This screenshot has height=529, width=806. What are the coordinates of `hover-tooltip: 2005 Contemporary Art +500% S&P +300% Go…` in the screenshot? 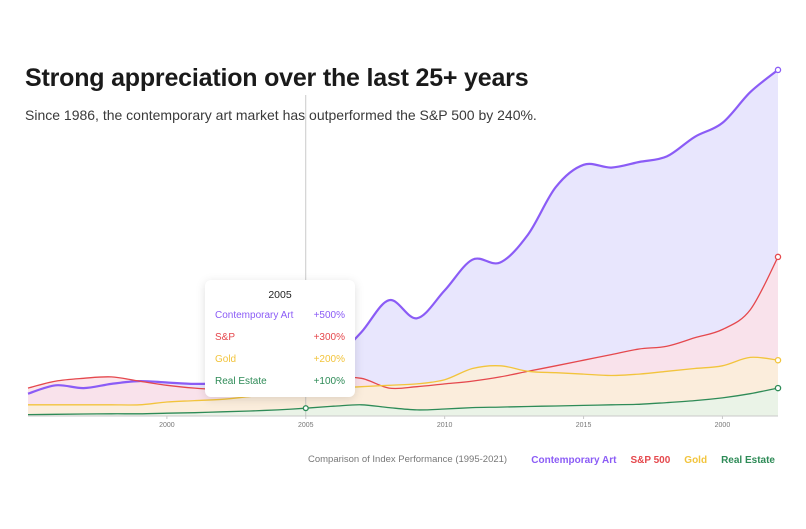 It's located at (280, 338).